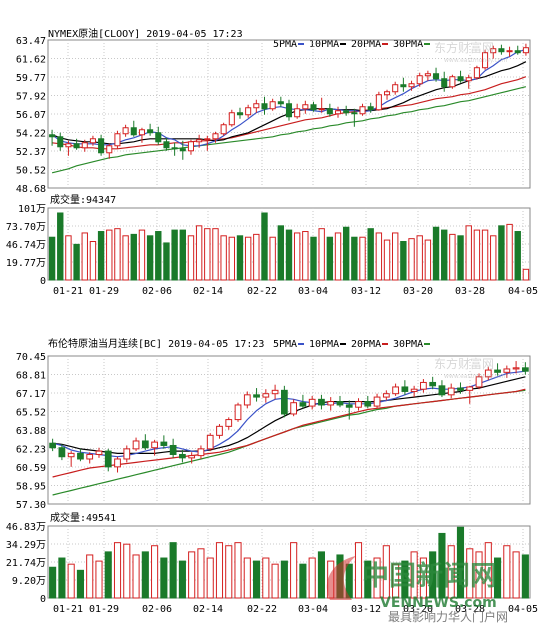  What do you see at coordinates (523, 291) in the screenshot?
I see `nymex-date-tick: 04-05` at bounding box center [523, 291].